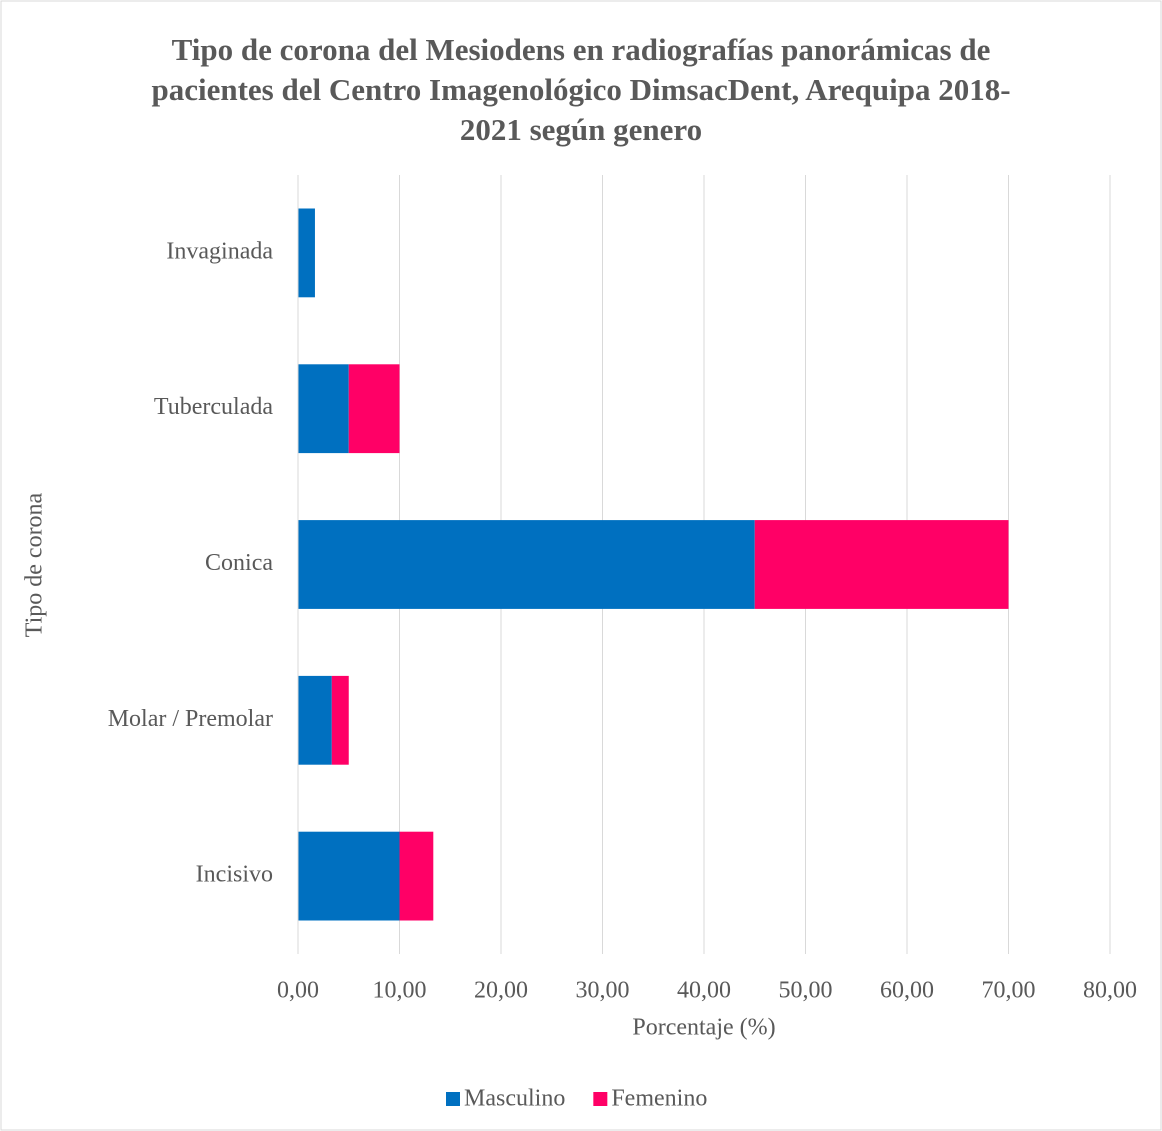 This screenshot has height=1131, width=1162. Describe the element at coordinates (704, 991) in the screenshot. I see `x-tick-label: 40,00` at that location.